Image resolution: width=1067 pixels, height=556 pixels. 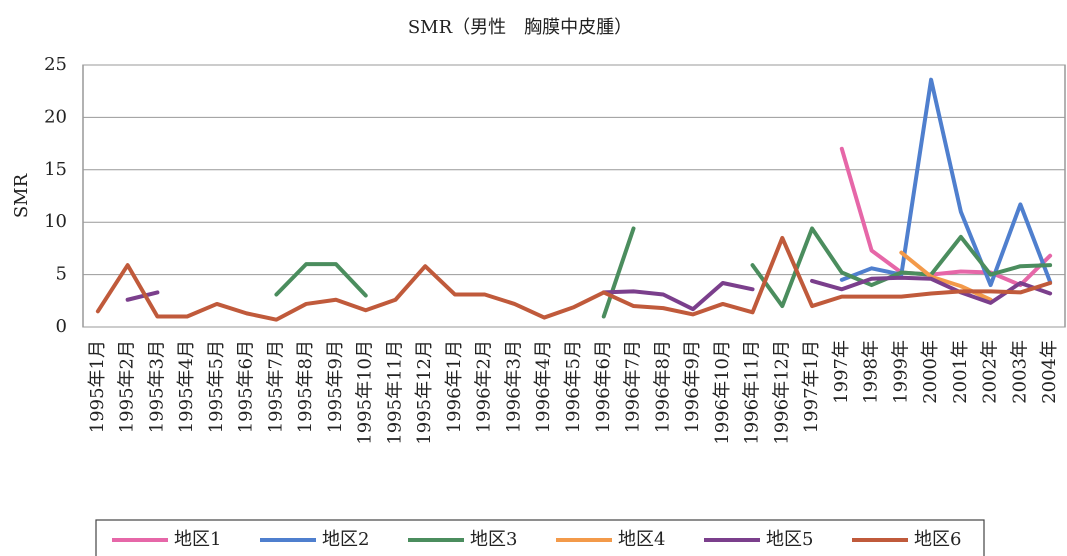 I want to click on x-tick-label: 1995年11月, so click(x=394, y=392).